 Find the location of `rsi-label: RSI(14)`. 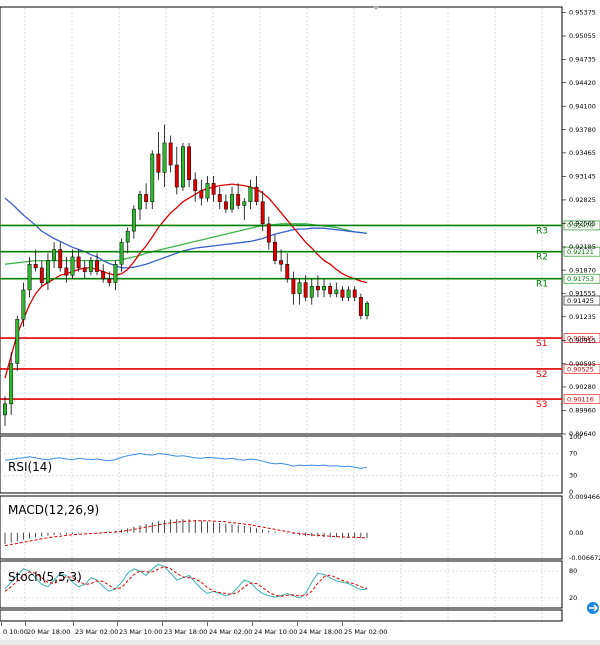

rsi-label: RSI(14) is located at coordinates (30, 467).